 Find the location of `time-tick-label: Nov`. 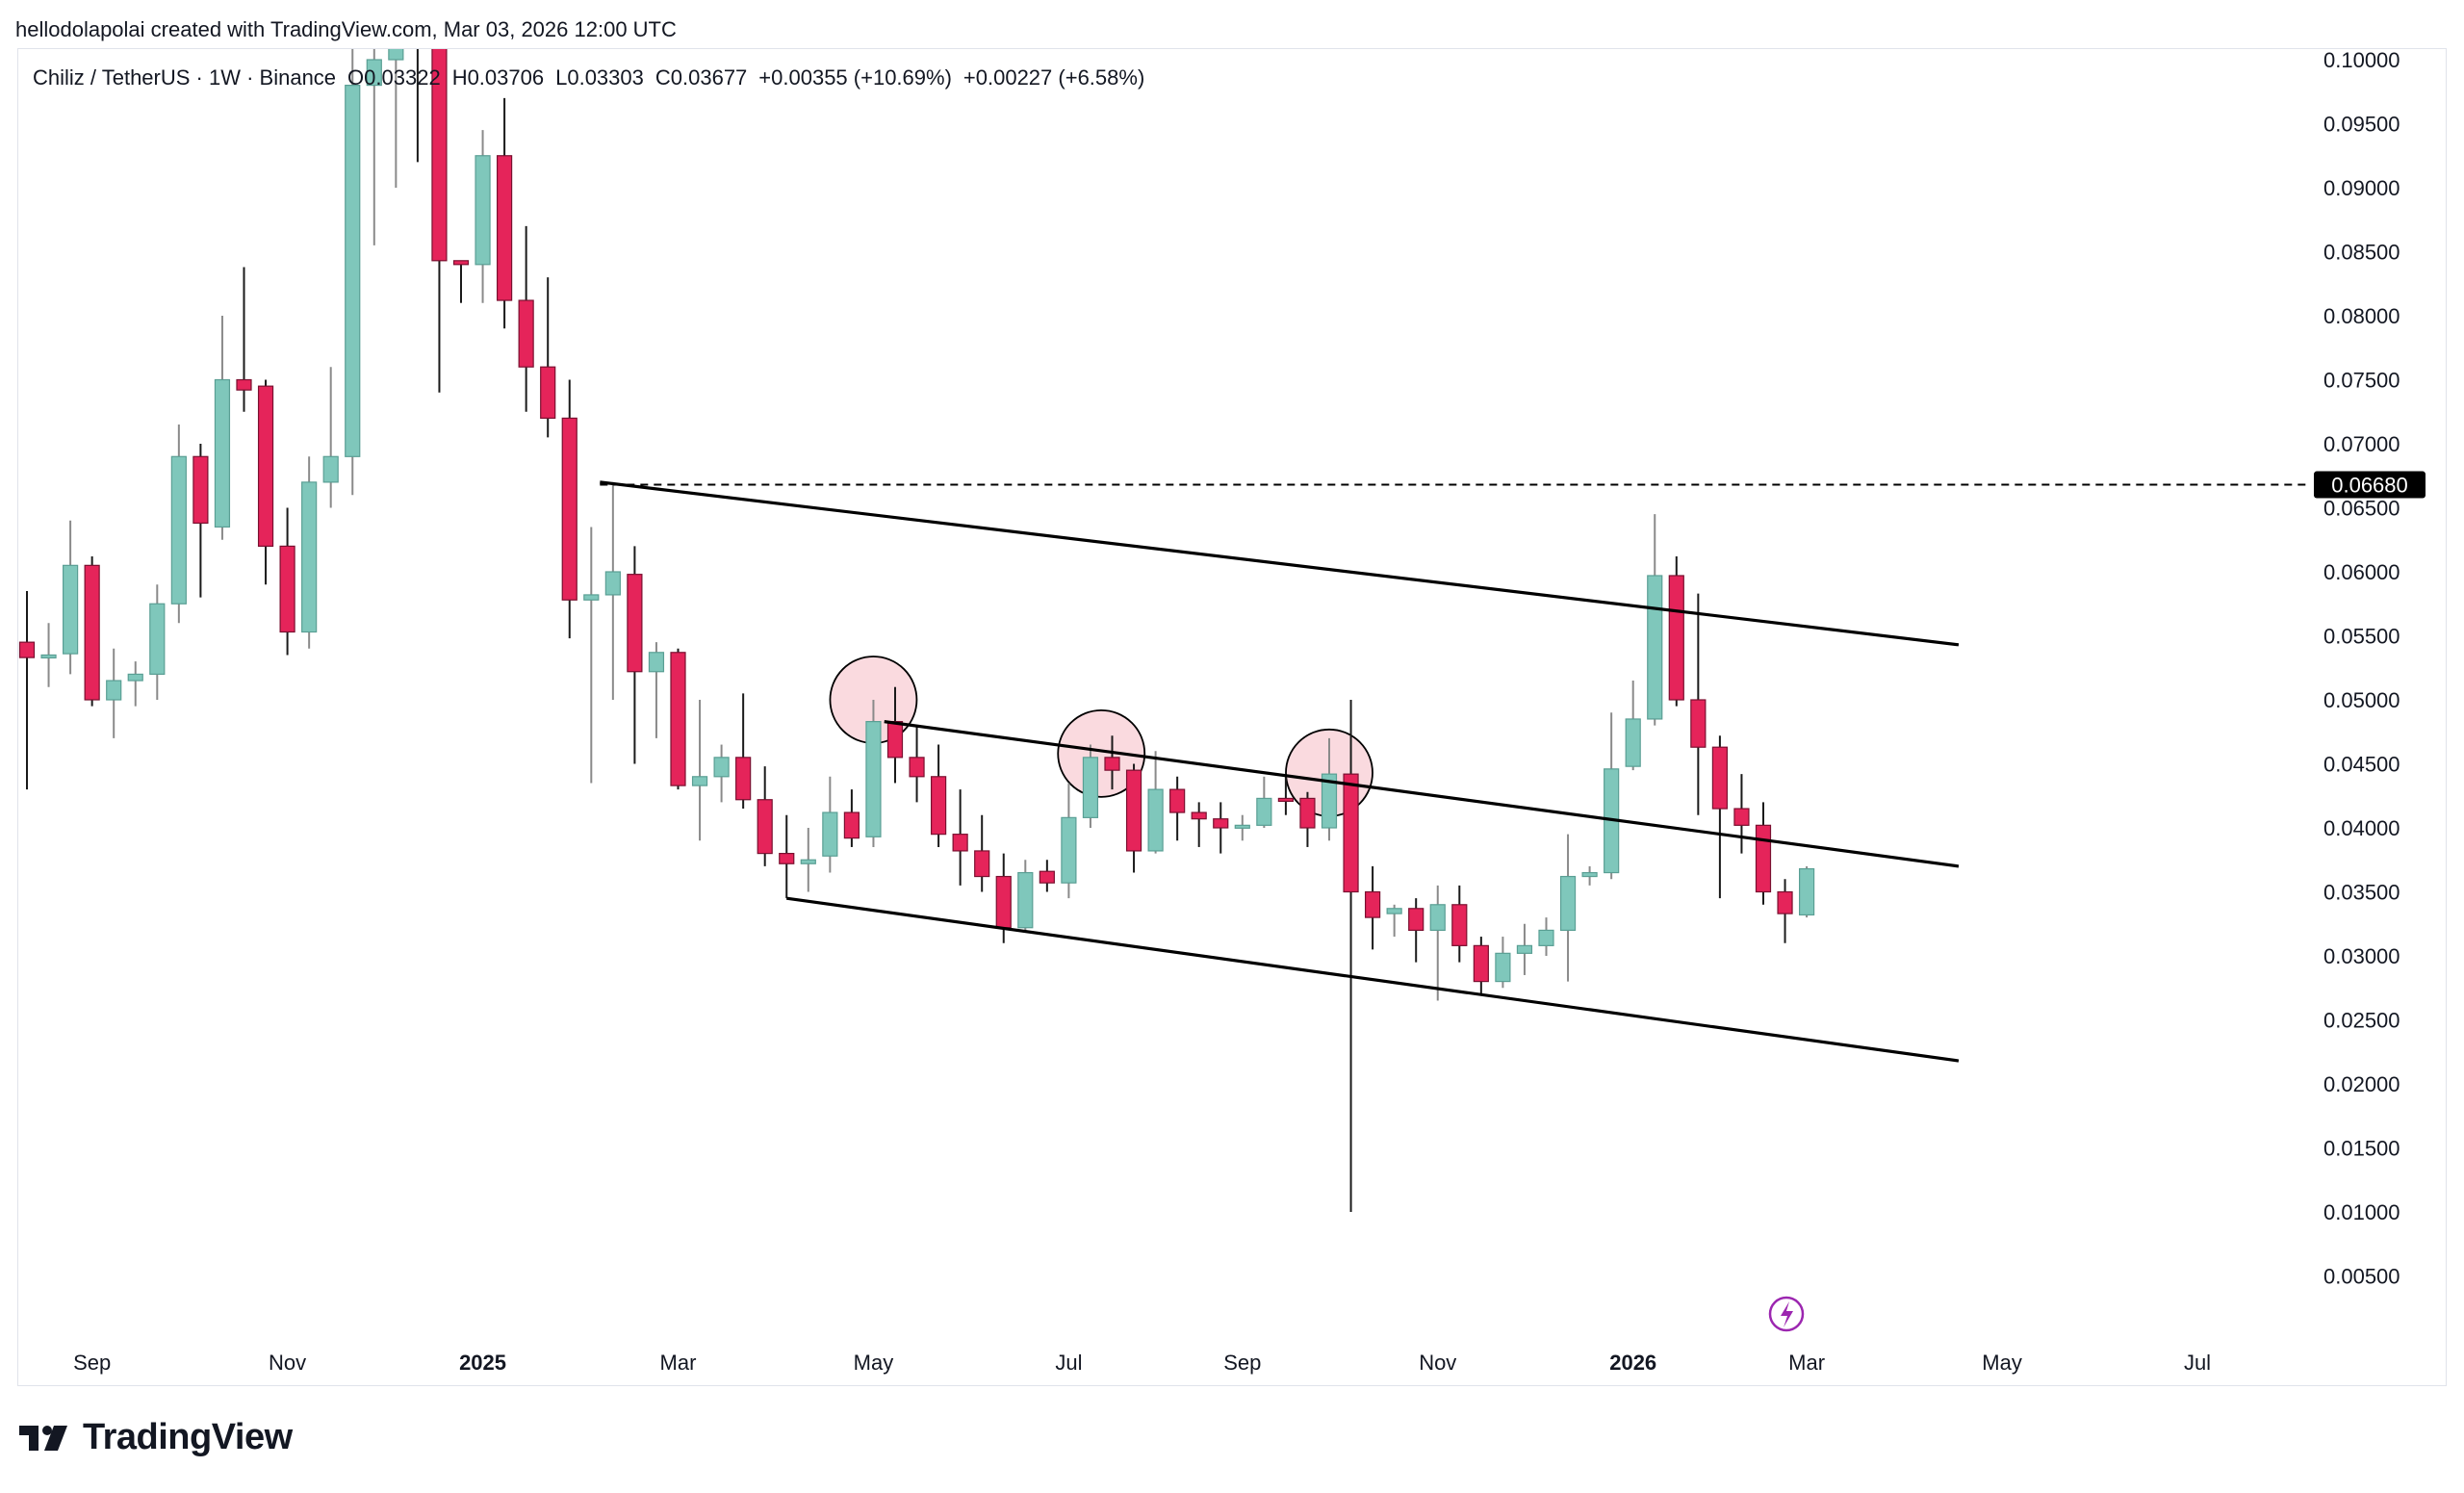

time-tick-label: Nov is located at coordinates (1437, 1363).